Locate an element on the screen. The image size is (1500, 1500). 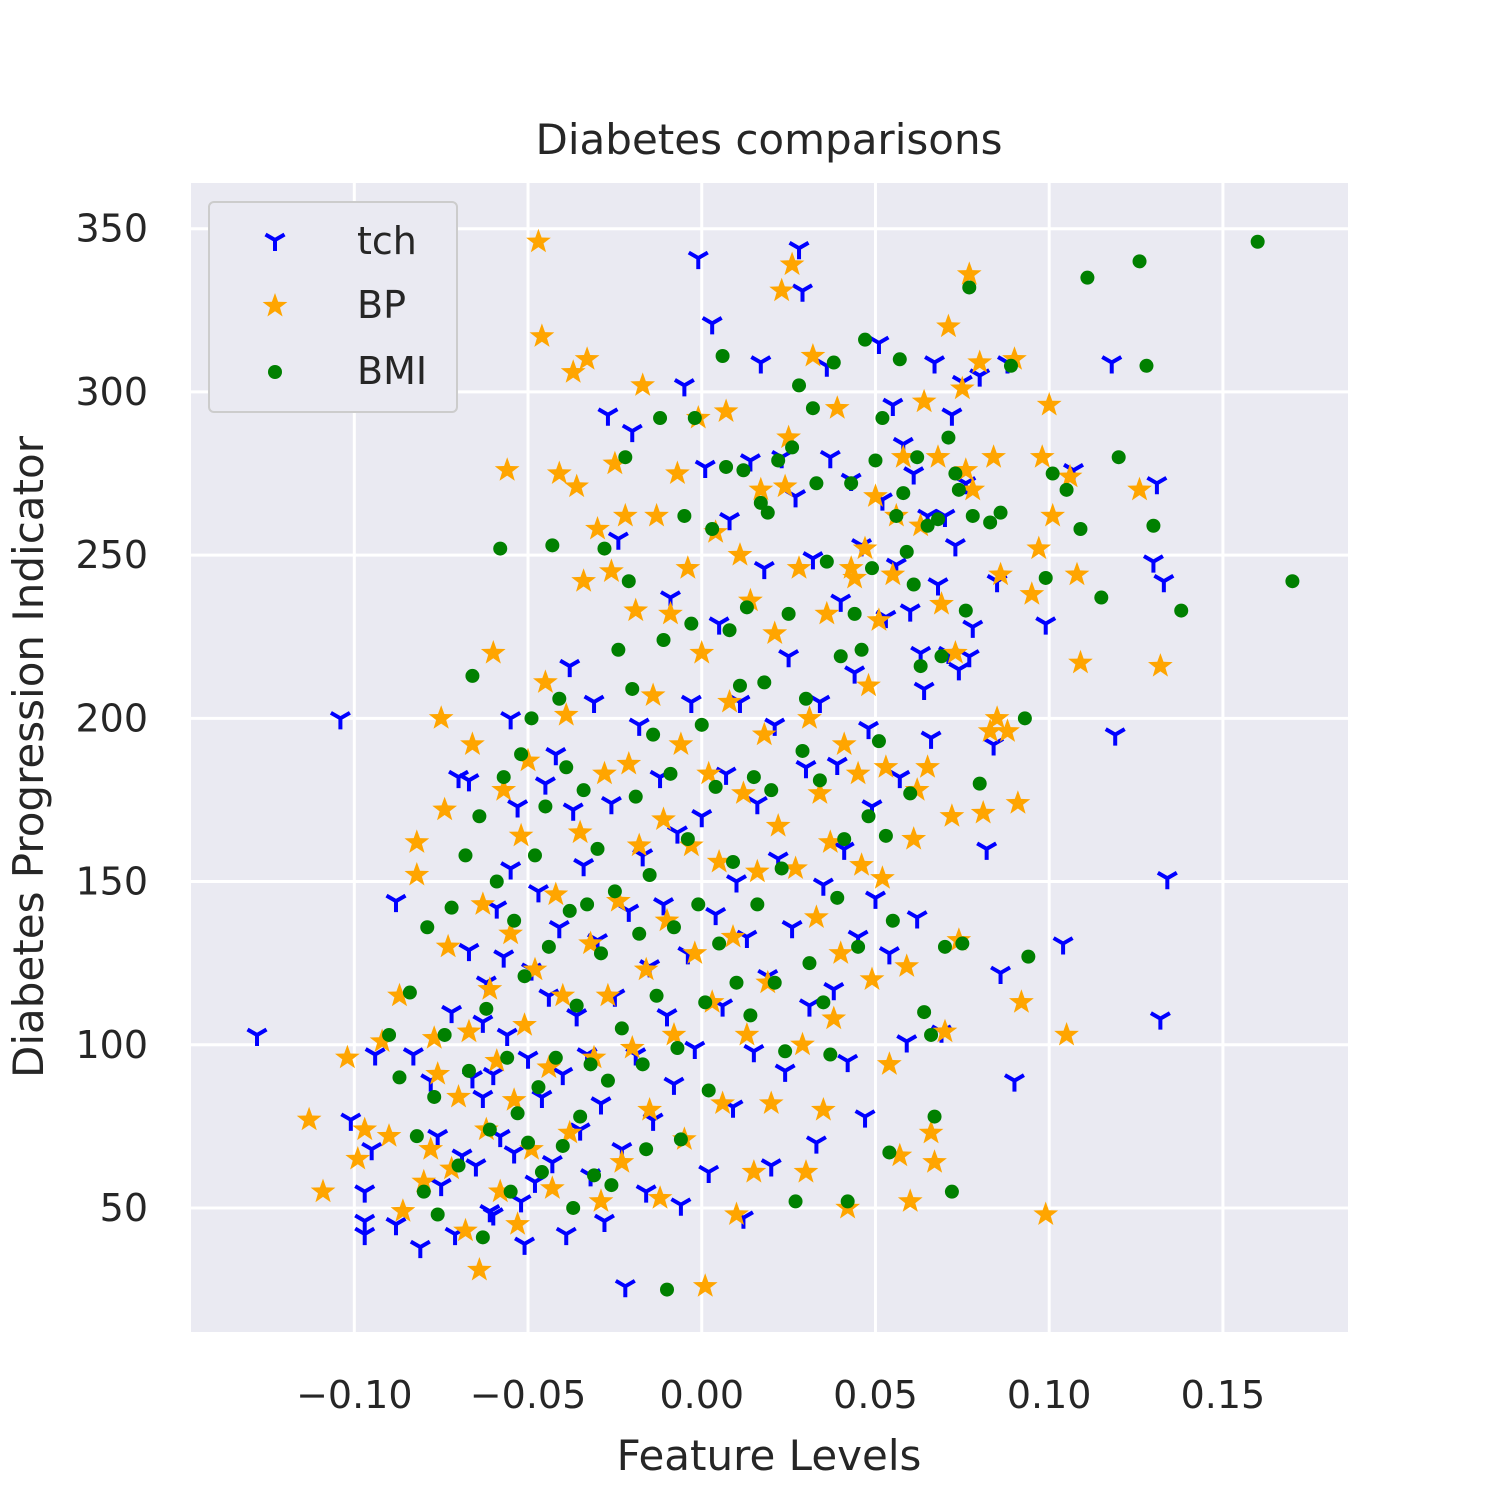
x-axis-title: Feature Levels is located at coordinates (769, 1455).